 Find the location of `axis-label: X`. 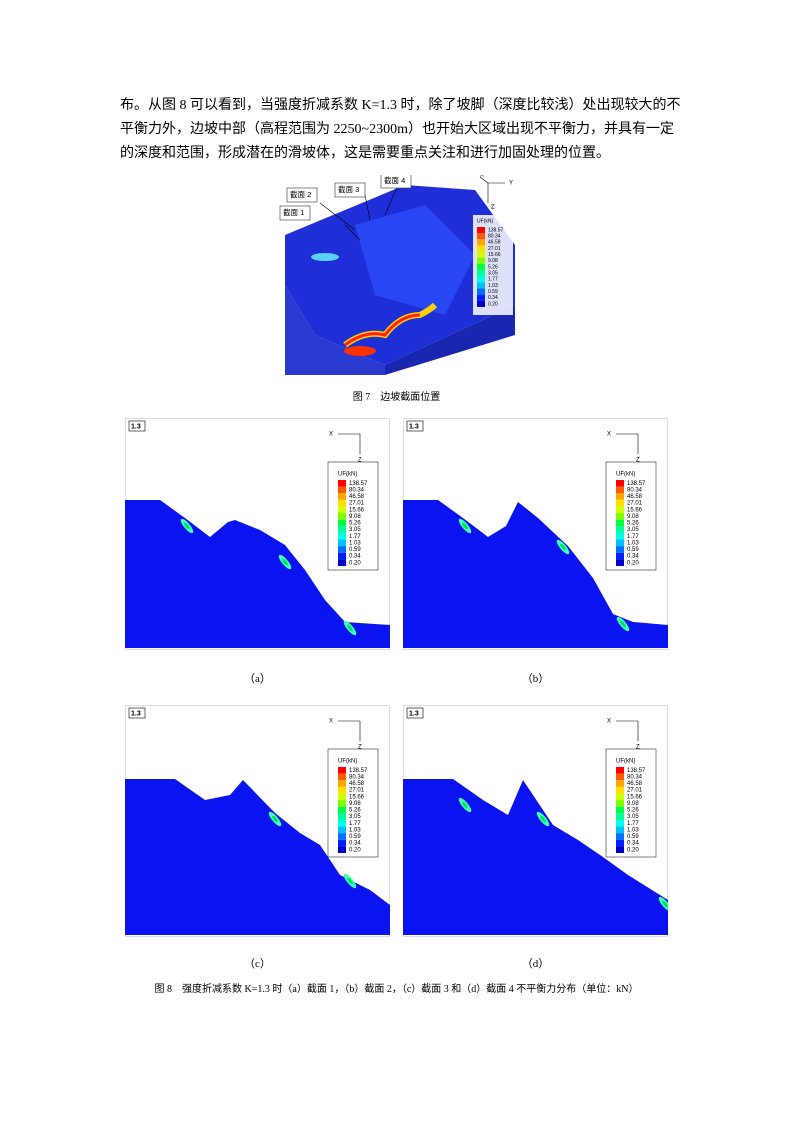

axis-label: X is located at coordinates (609, 722).